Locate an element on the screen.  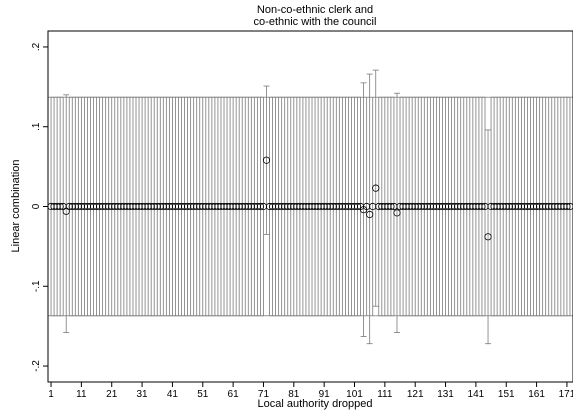
x-tick-label: 41 is located at coordinates (173, 394).